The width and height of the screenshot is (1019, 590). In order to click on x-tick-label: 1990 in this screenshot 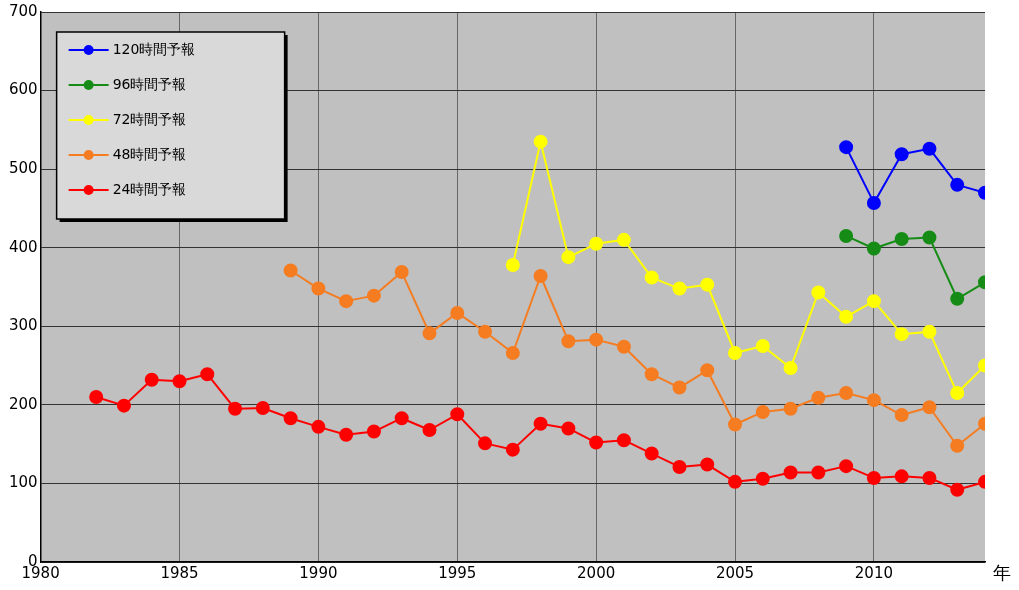, I will do `click(318, 572)`.